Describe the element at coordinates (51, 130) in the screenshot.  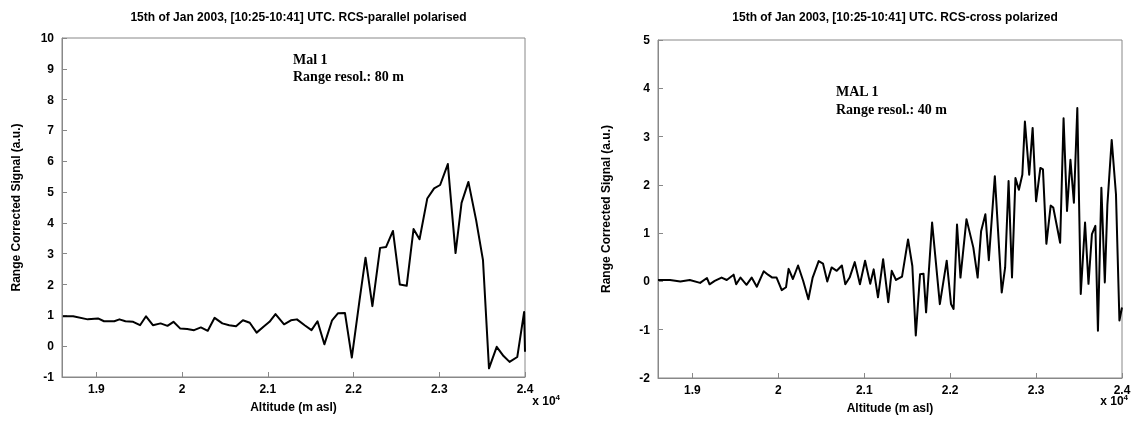
I see `y-tick-label: 7` at that location.